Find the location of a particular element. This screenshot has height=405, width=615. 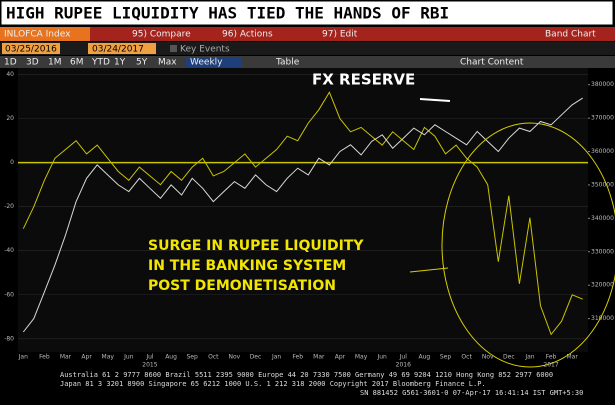

annotation: FX RESERVE is located at coordinates (363, 80).